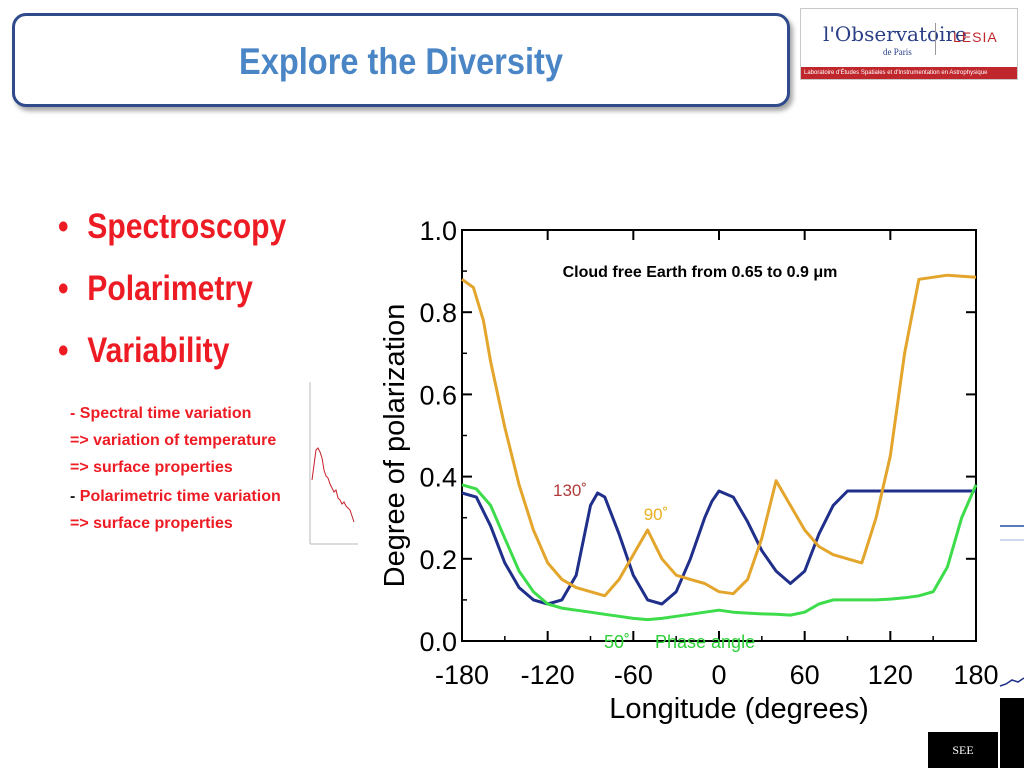 The width and height of the screenshot is (1024, 768). Describe the element at coordinates (333, 463) in the screenshot. I see `background-spectrum-thumbnail` at that location.